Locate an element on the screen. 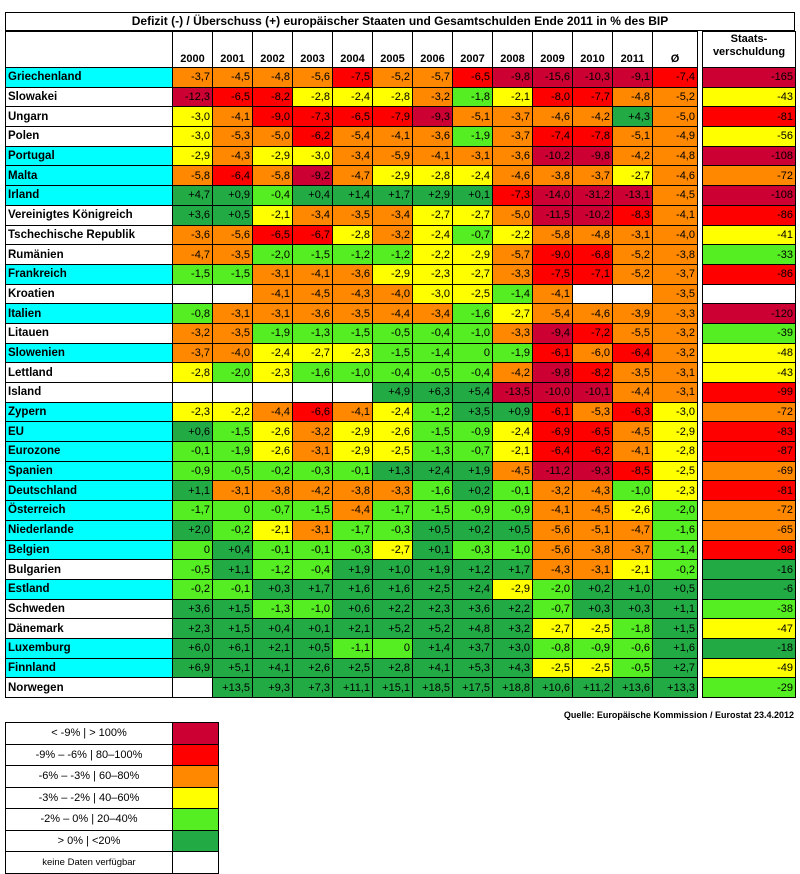 The height and width of the screenshot is (874, 800). legend-label: > 0% | <20% is located at coordinates (89, 840).